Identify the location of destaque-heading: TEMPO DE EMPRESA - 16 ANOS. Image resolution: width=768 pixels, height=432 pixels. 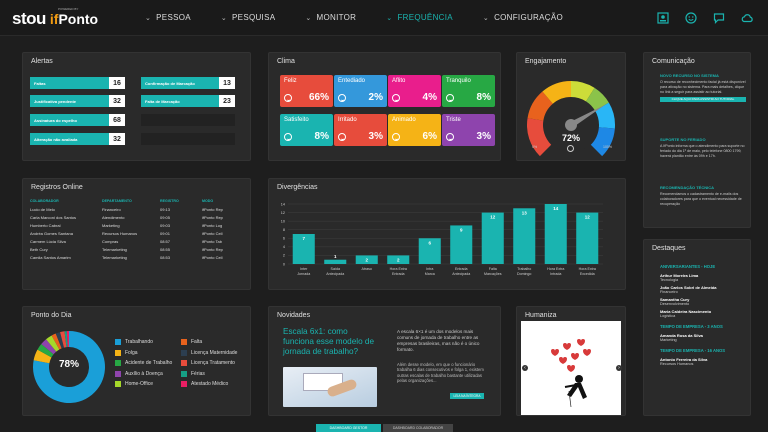
(693, 350).